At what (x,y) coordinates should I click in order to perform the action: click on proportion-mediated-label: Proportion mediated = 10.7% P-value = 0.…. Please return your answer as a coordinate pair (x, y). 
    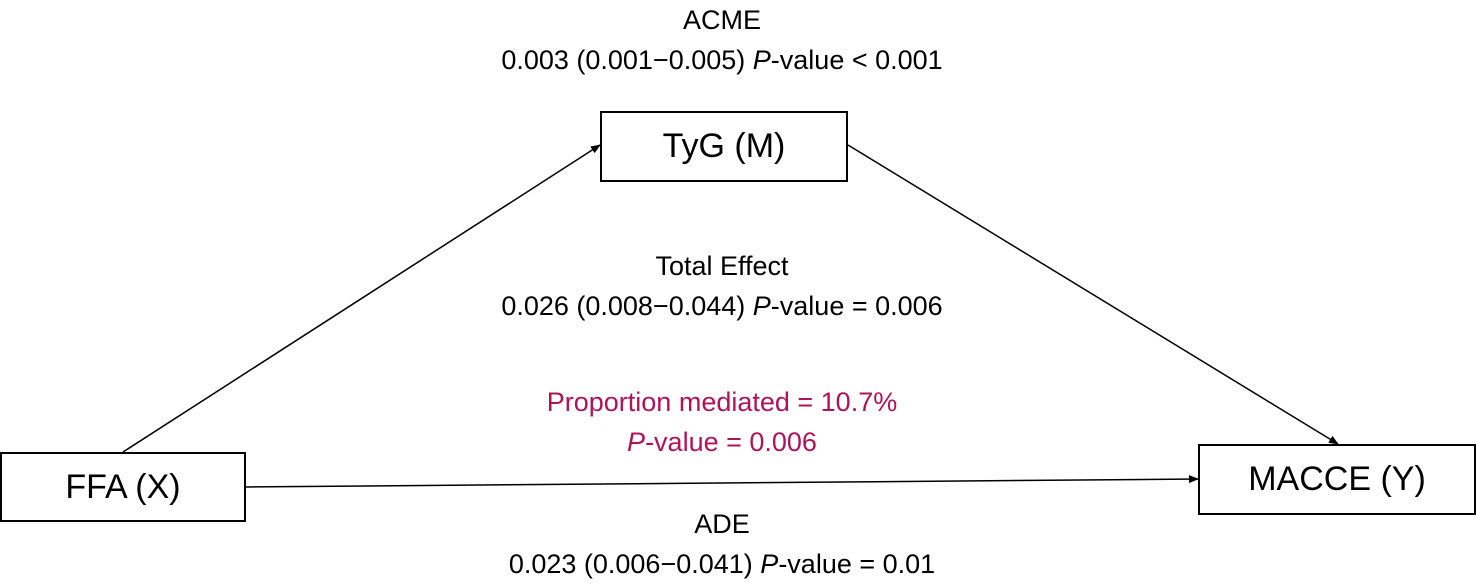
    Looking at the image, I should click on (722, 422).